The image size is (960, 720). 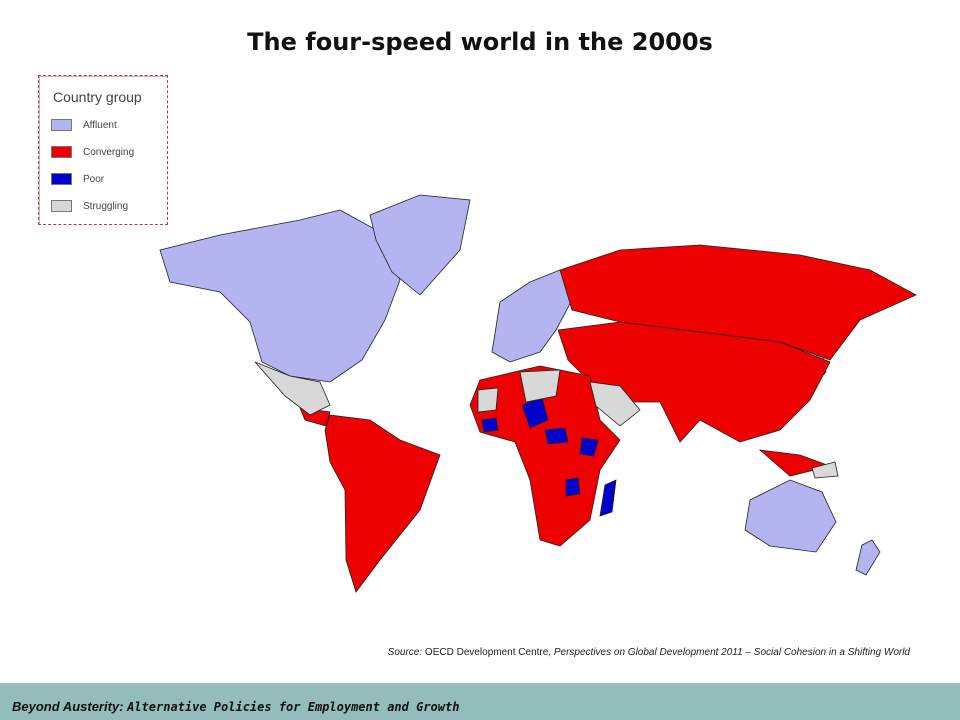 What do you see at coordinates (549, 457) in the screenshot?
I see `poor-regions` at bounding box center [549, 457].